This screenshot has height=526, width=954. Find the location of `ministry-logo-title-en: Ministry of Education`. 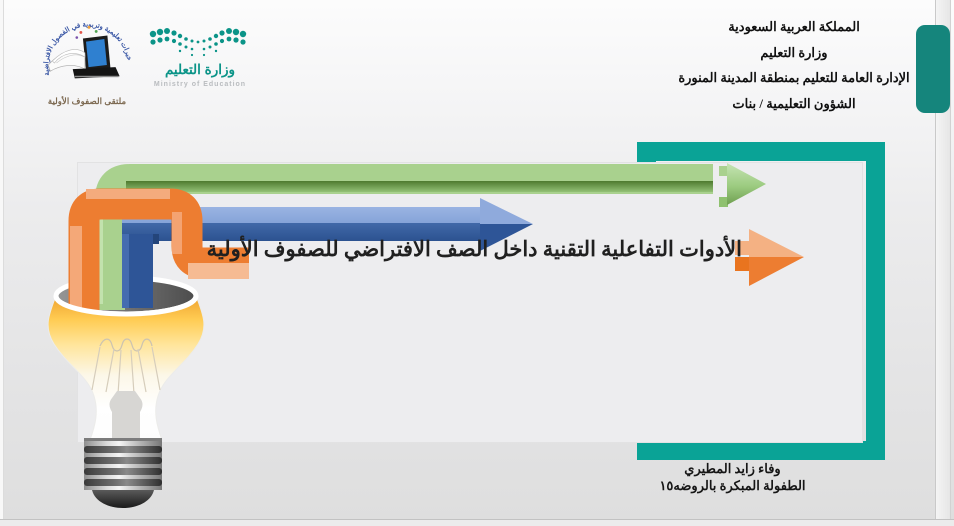

ministry-logo-title-en: Ministry of Education is located at coordinates (200, 84).